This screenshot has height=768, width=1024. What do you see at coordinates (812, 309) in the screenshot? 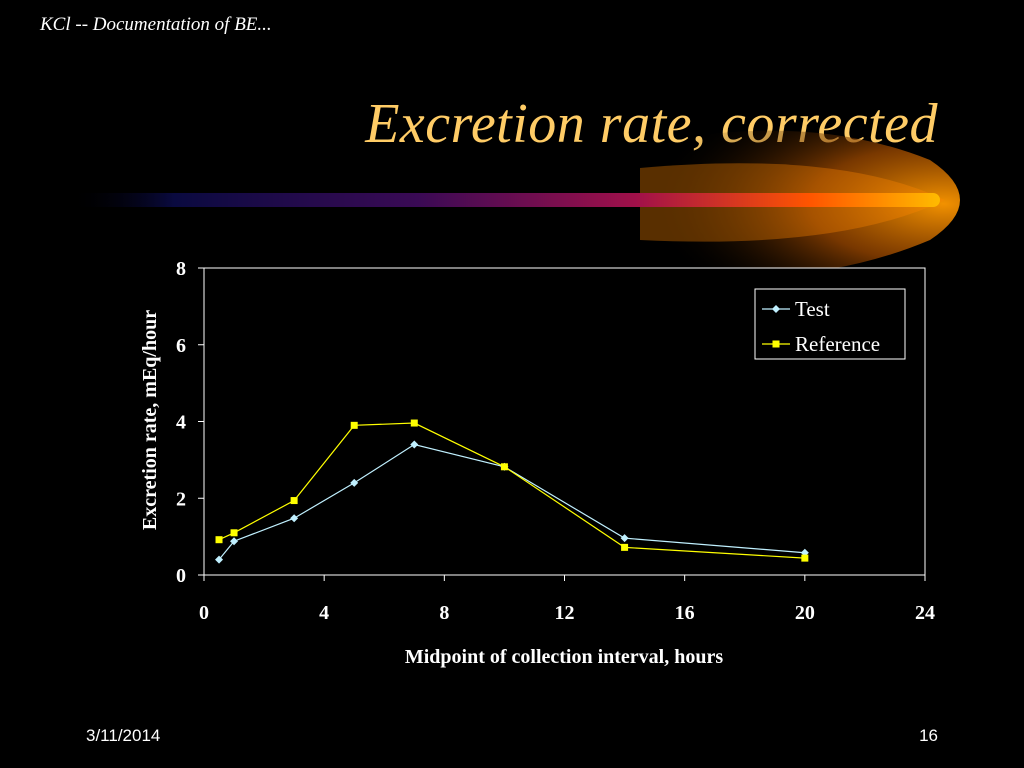
I see `legend-label: Test` at bounding box center [812, 309].